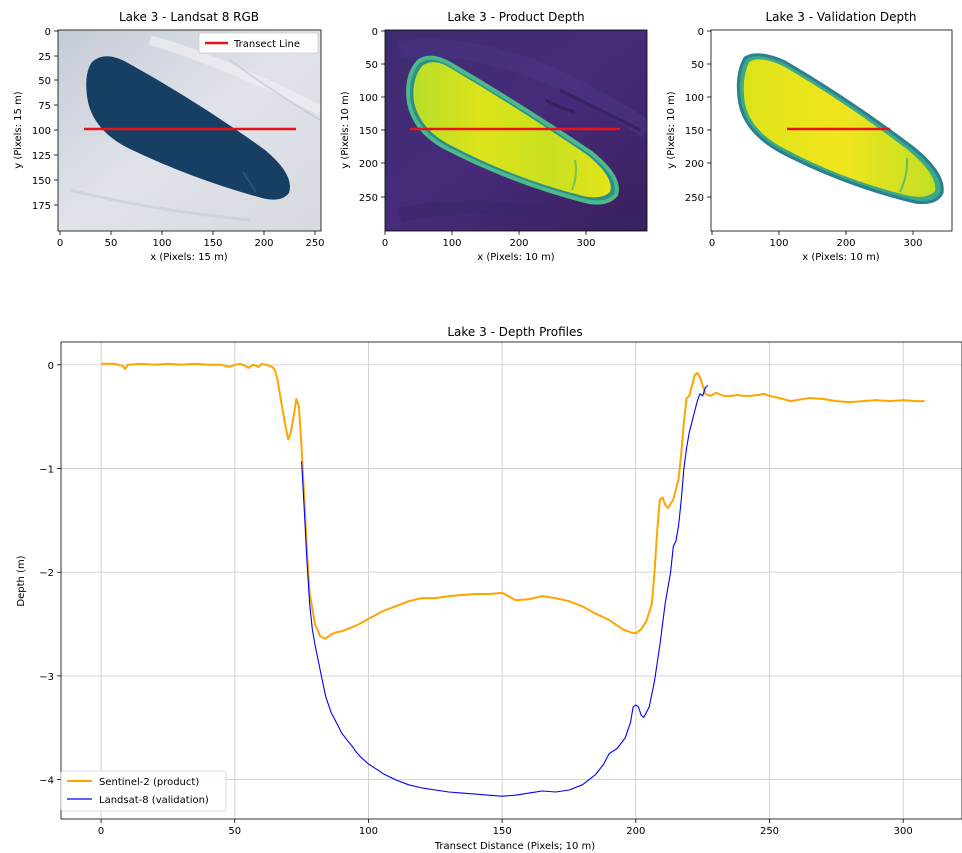 The height and width of the screenshot is (853, 962). What do you see at coordinates (368, 831) in the screenshot?
I see `x-tick-label: 100` at bounding box center [368, 831].